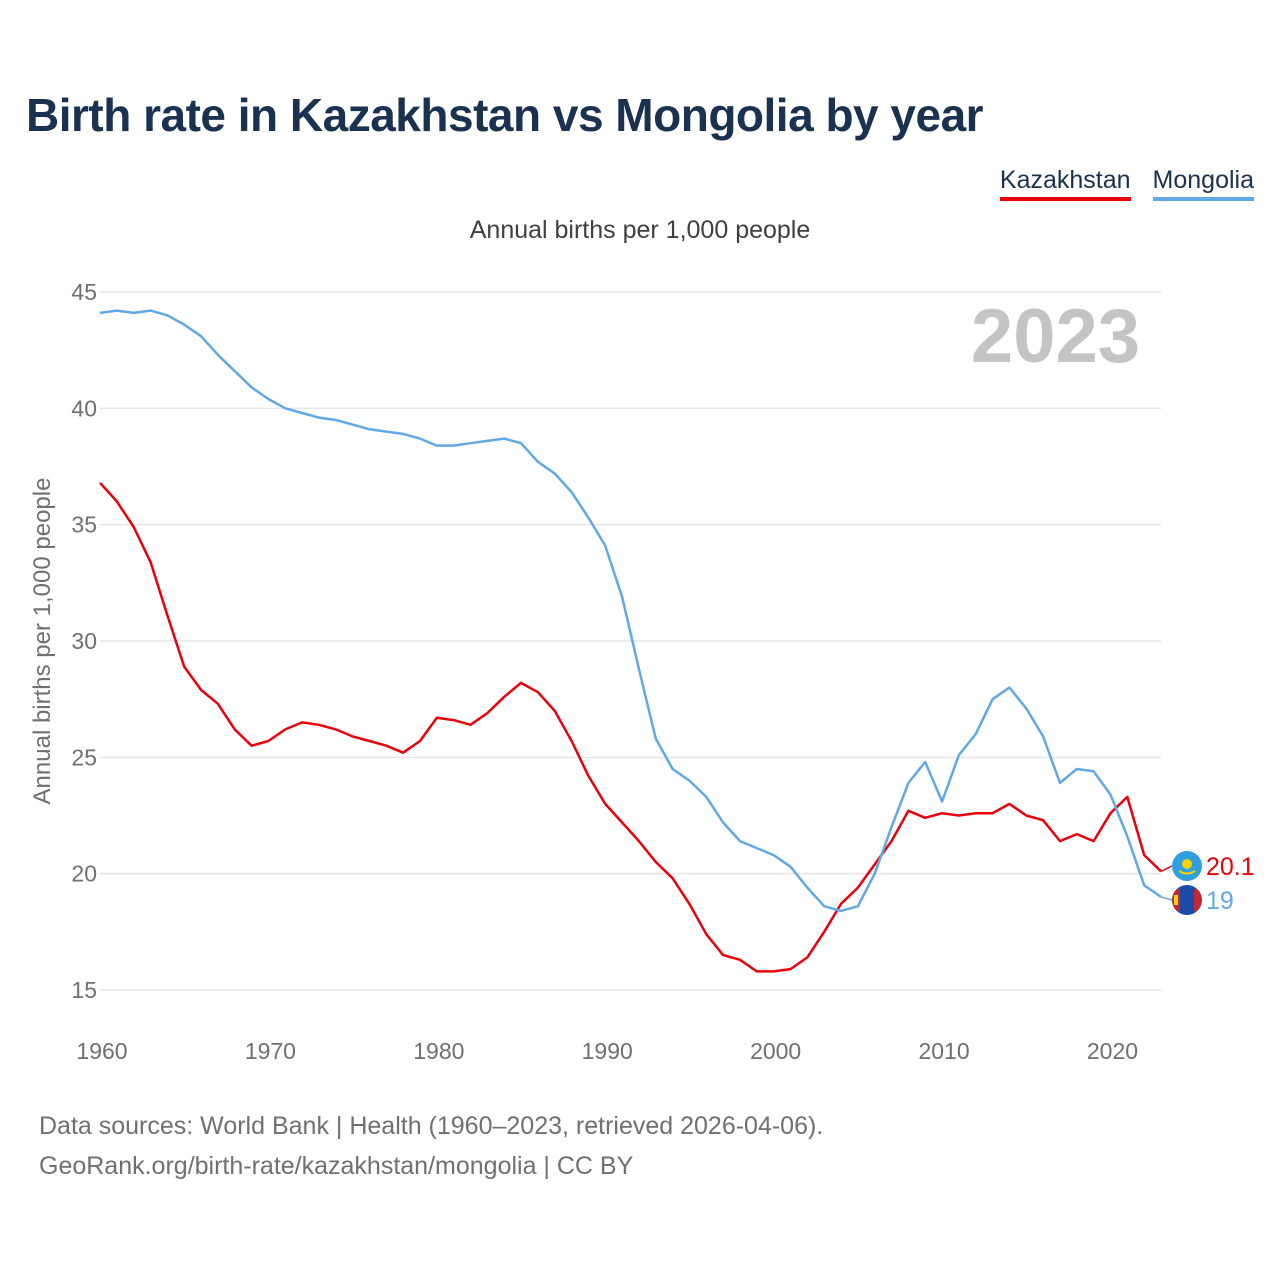 The width and height of the screenshot is (1280, 1280). I want to click on legend-item-kazakhstan: Kazakhstan, so click(1065, 183).